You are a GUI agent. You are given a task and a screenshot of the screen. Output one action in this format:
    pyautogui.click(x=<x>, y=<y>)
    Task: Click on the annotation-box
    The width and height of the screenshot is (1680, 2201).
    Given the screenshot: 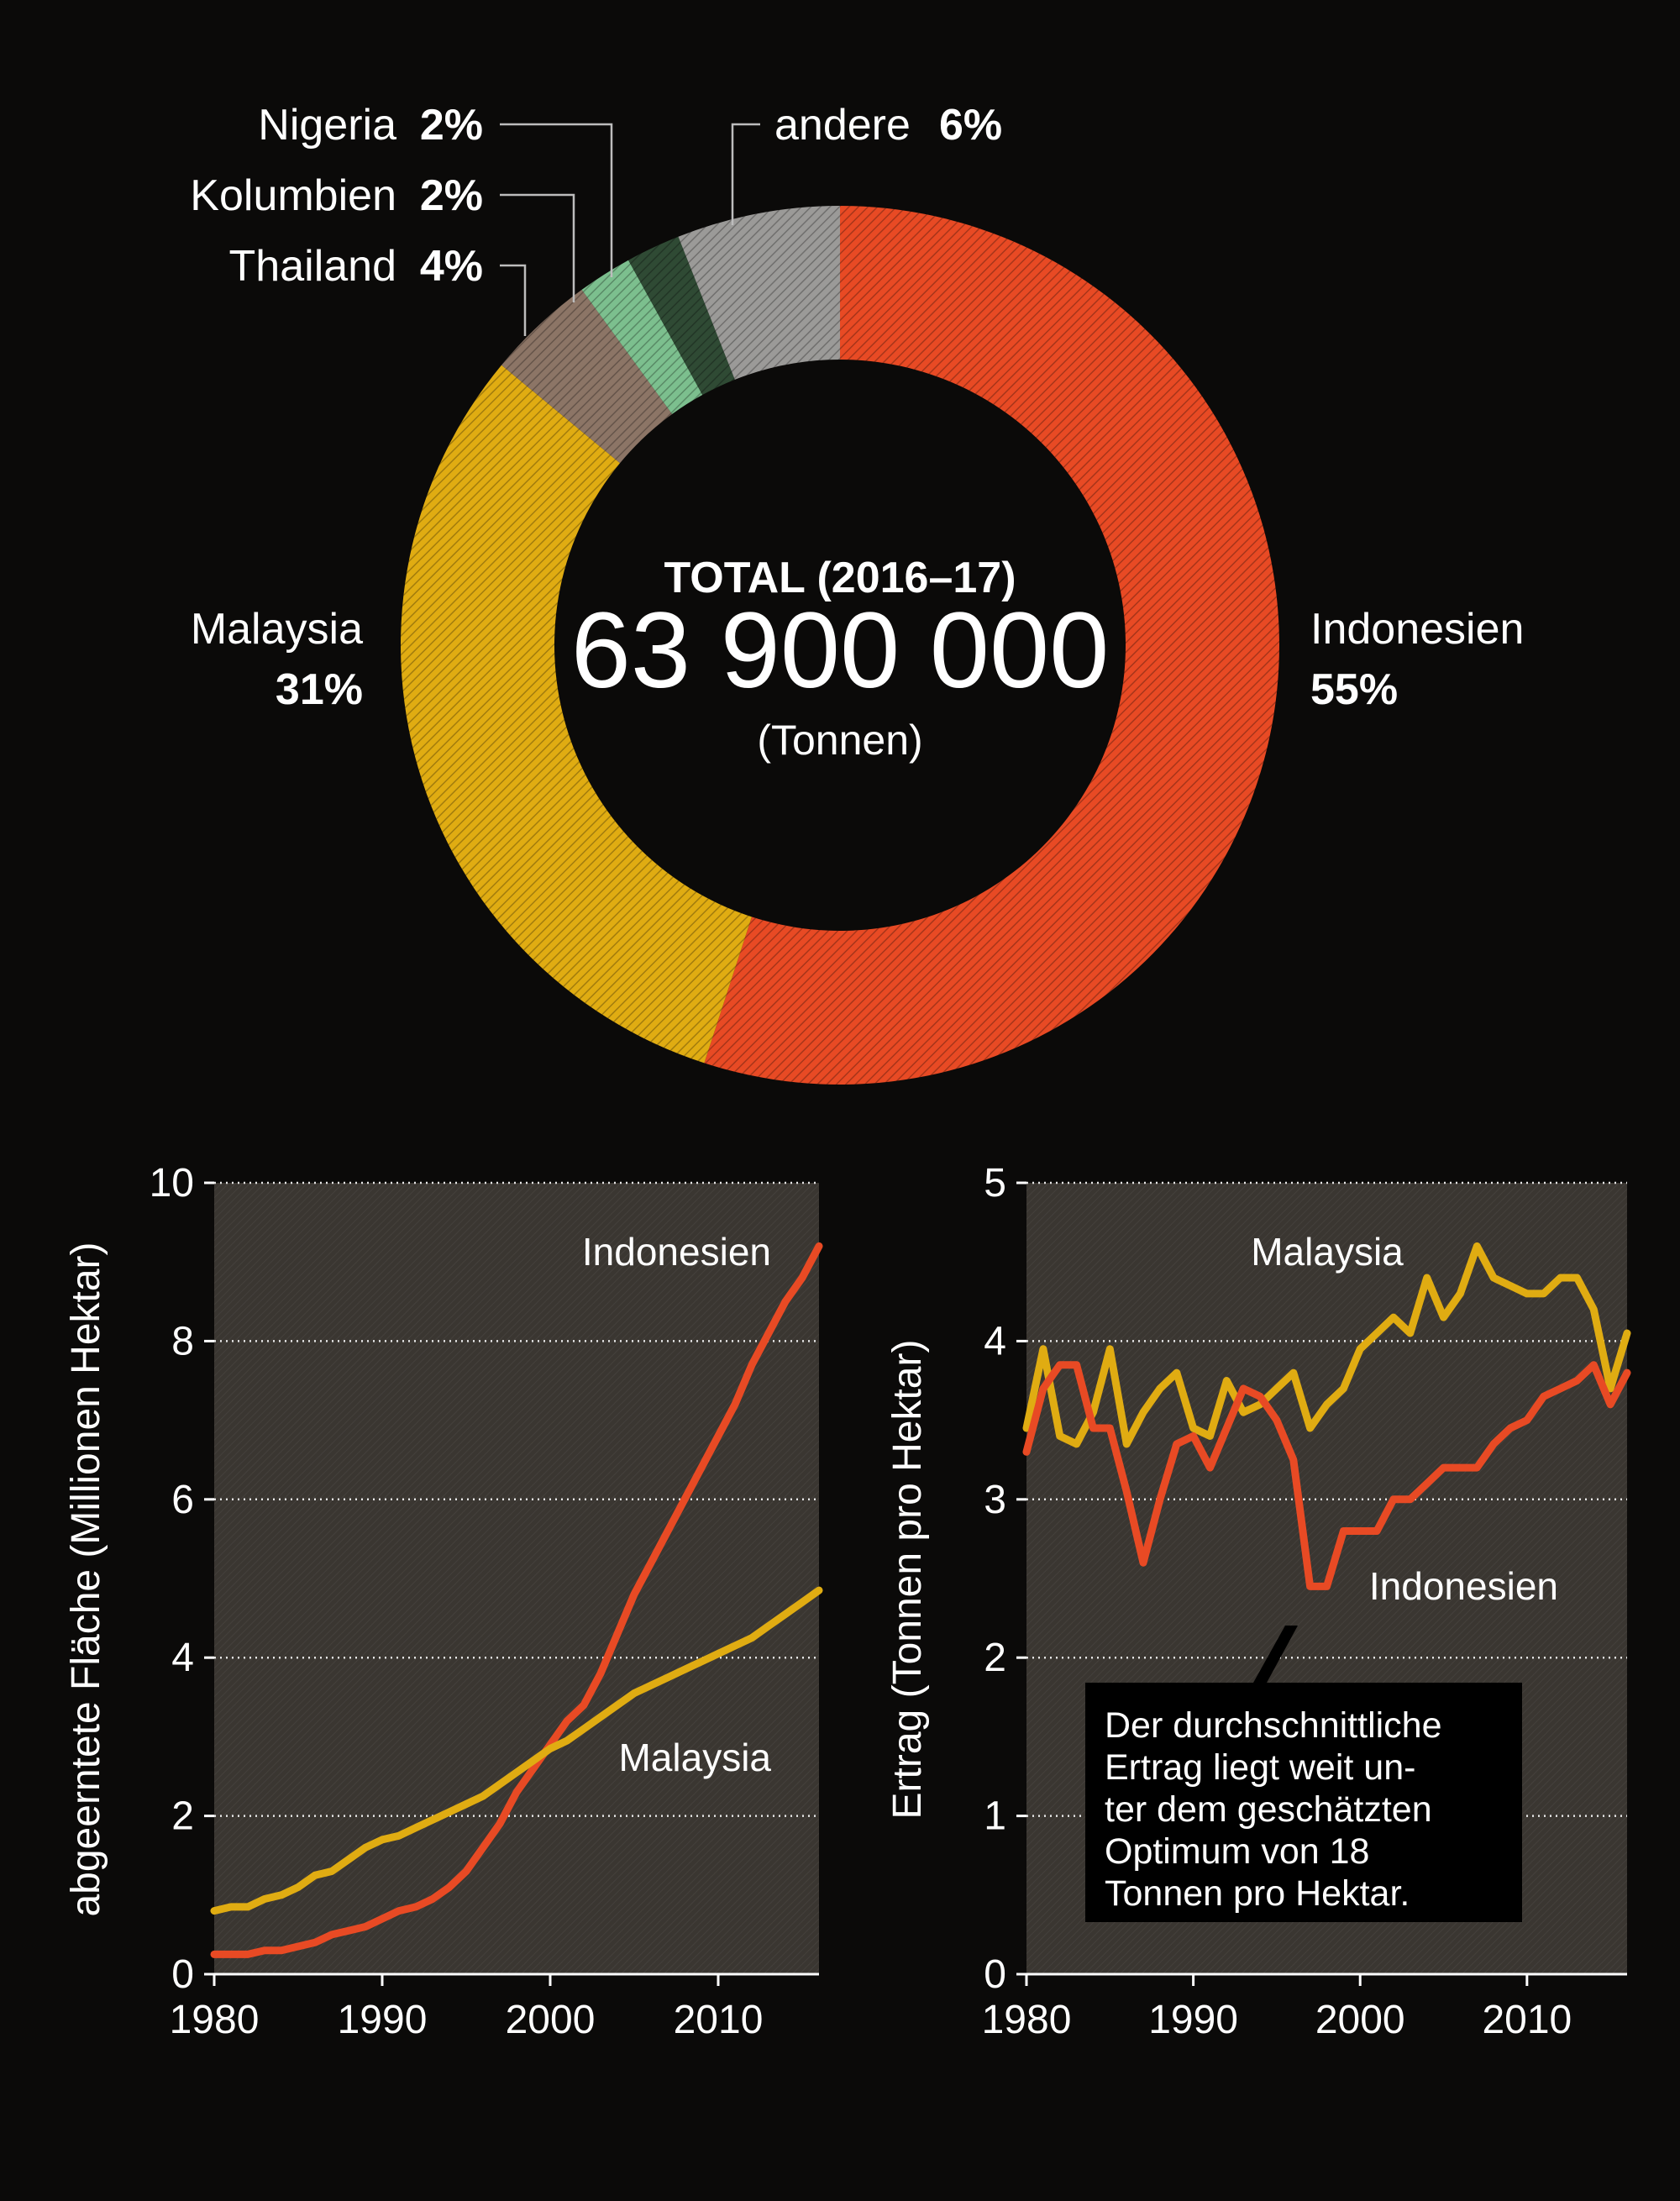 What is the action you would take?
    pyautogui.click(x=1303, y=1802)
    